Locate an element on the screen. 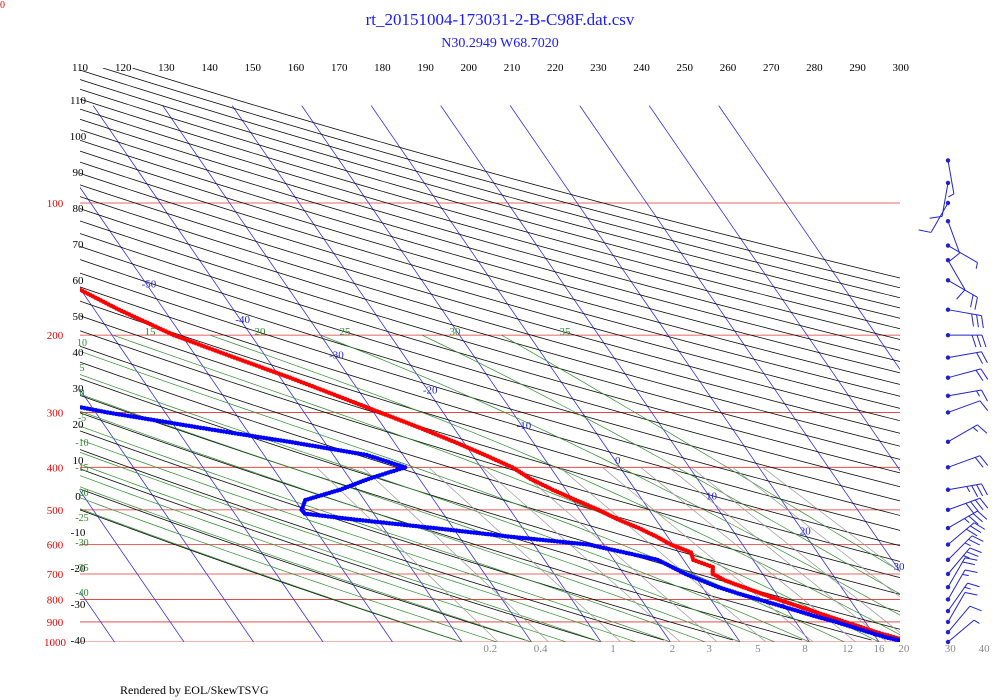 The height and width of the screenshot is (700, 1000). moist-adiabat-label: 20 is located at coordinates (261, 332).